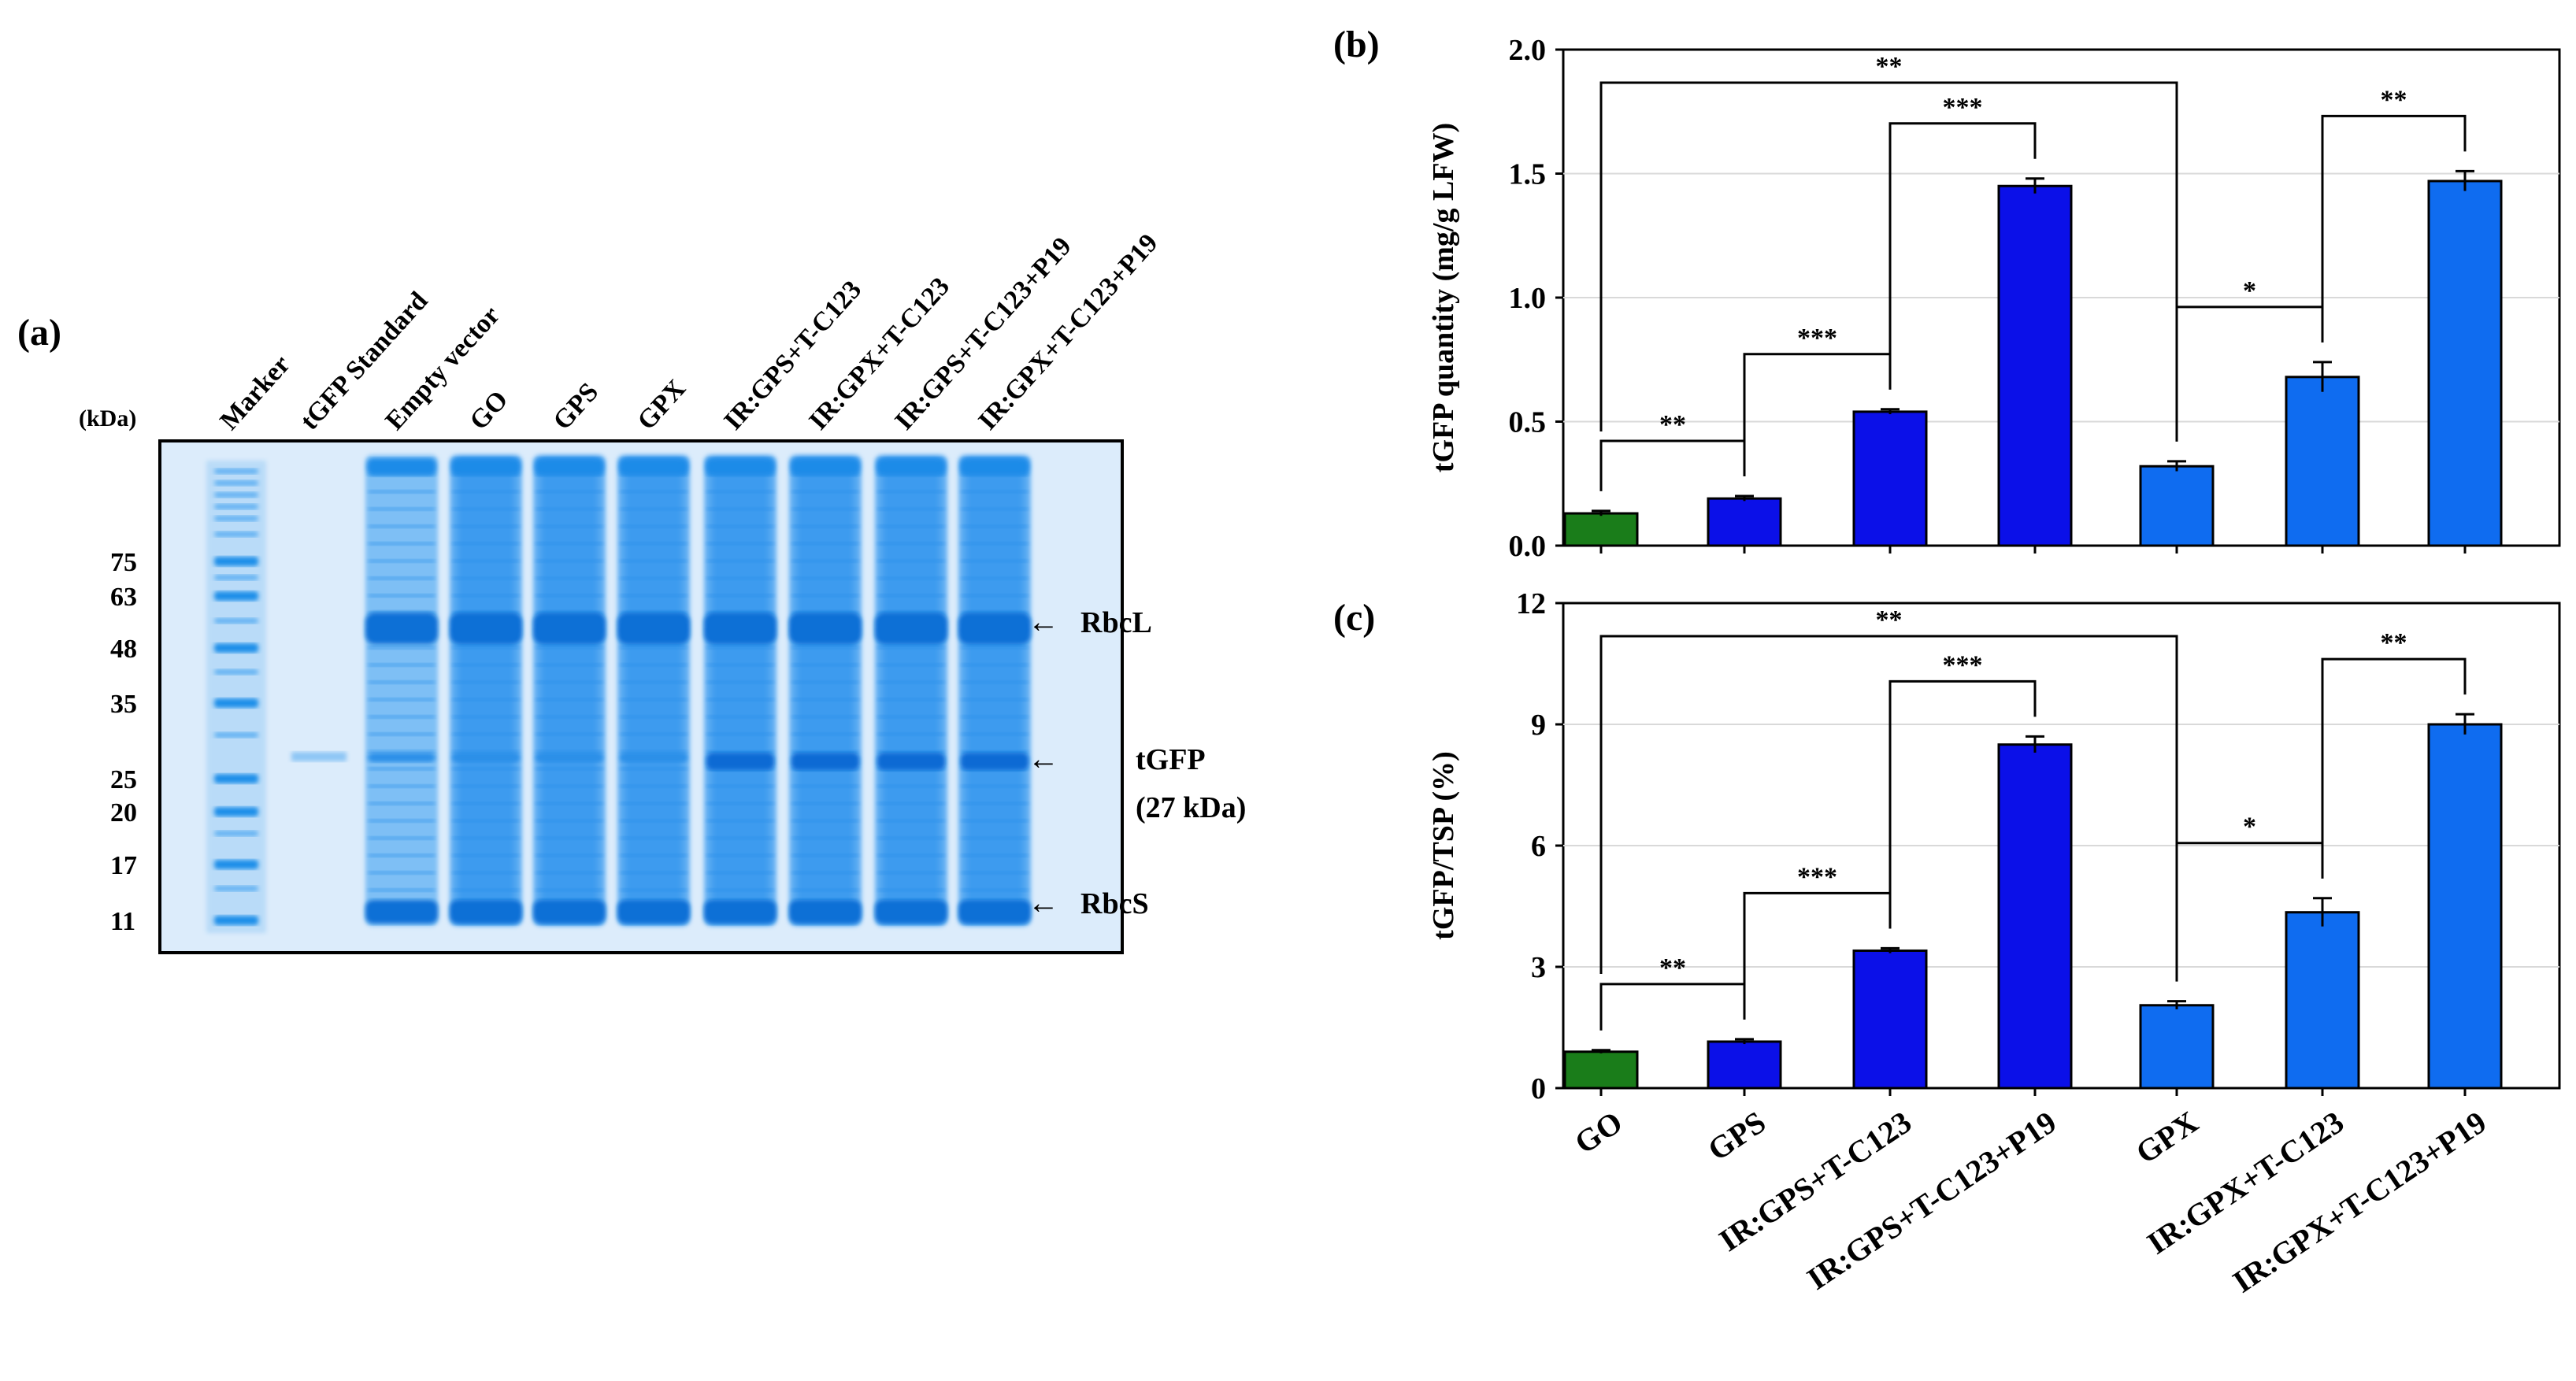  Describe the element at coordinates (575, 406) in the screenshot. I see `lane-label: GPS` at that location.